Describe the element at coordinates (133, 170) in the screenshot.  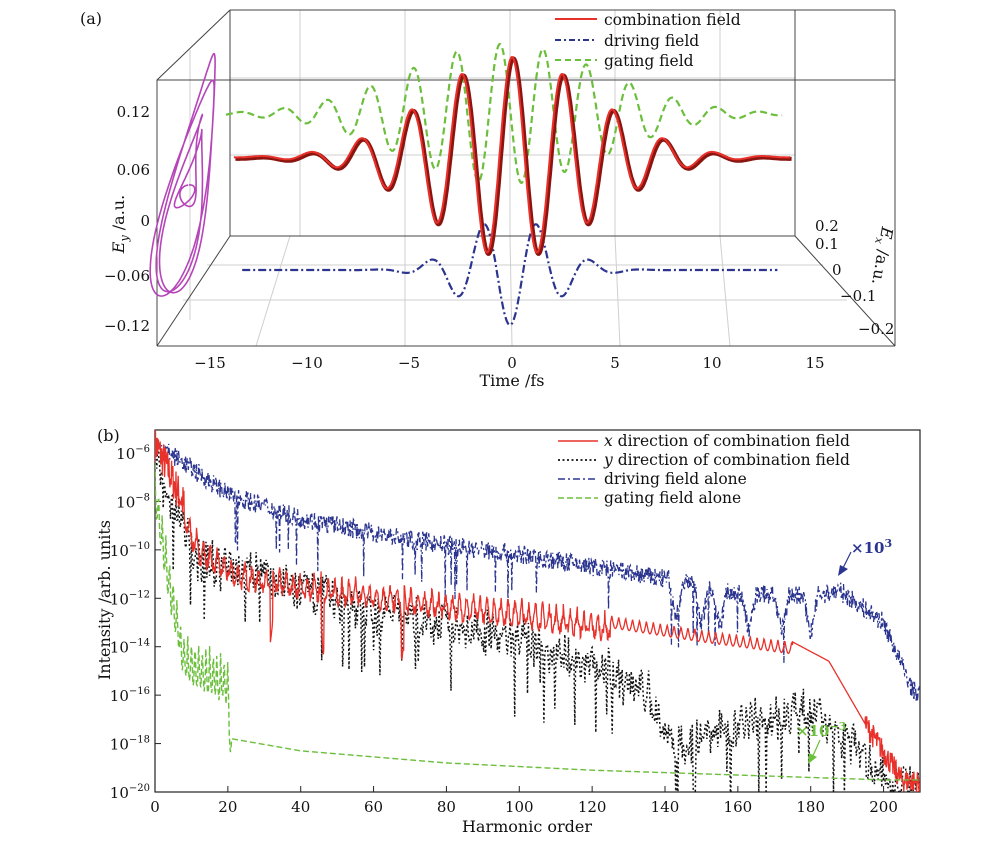
I see `y-tick-label: 0.06` at that location.